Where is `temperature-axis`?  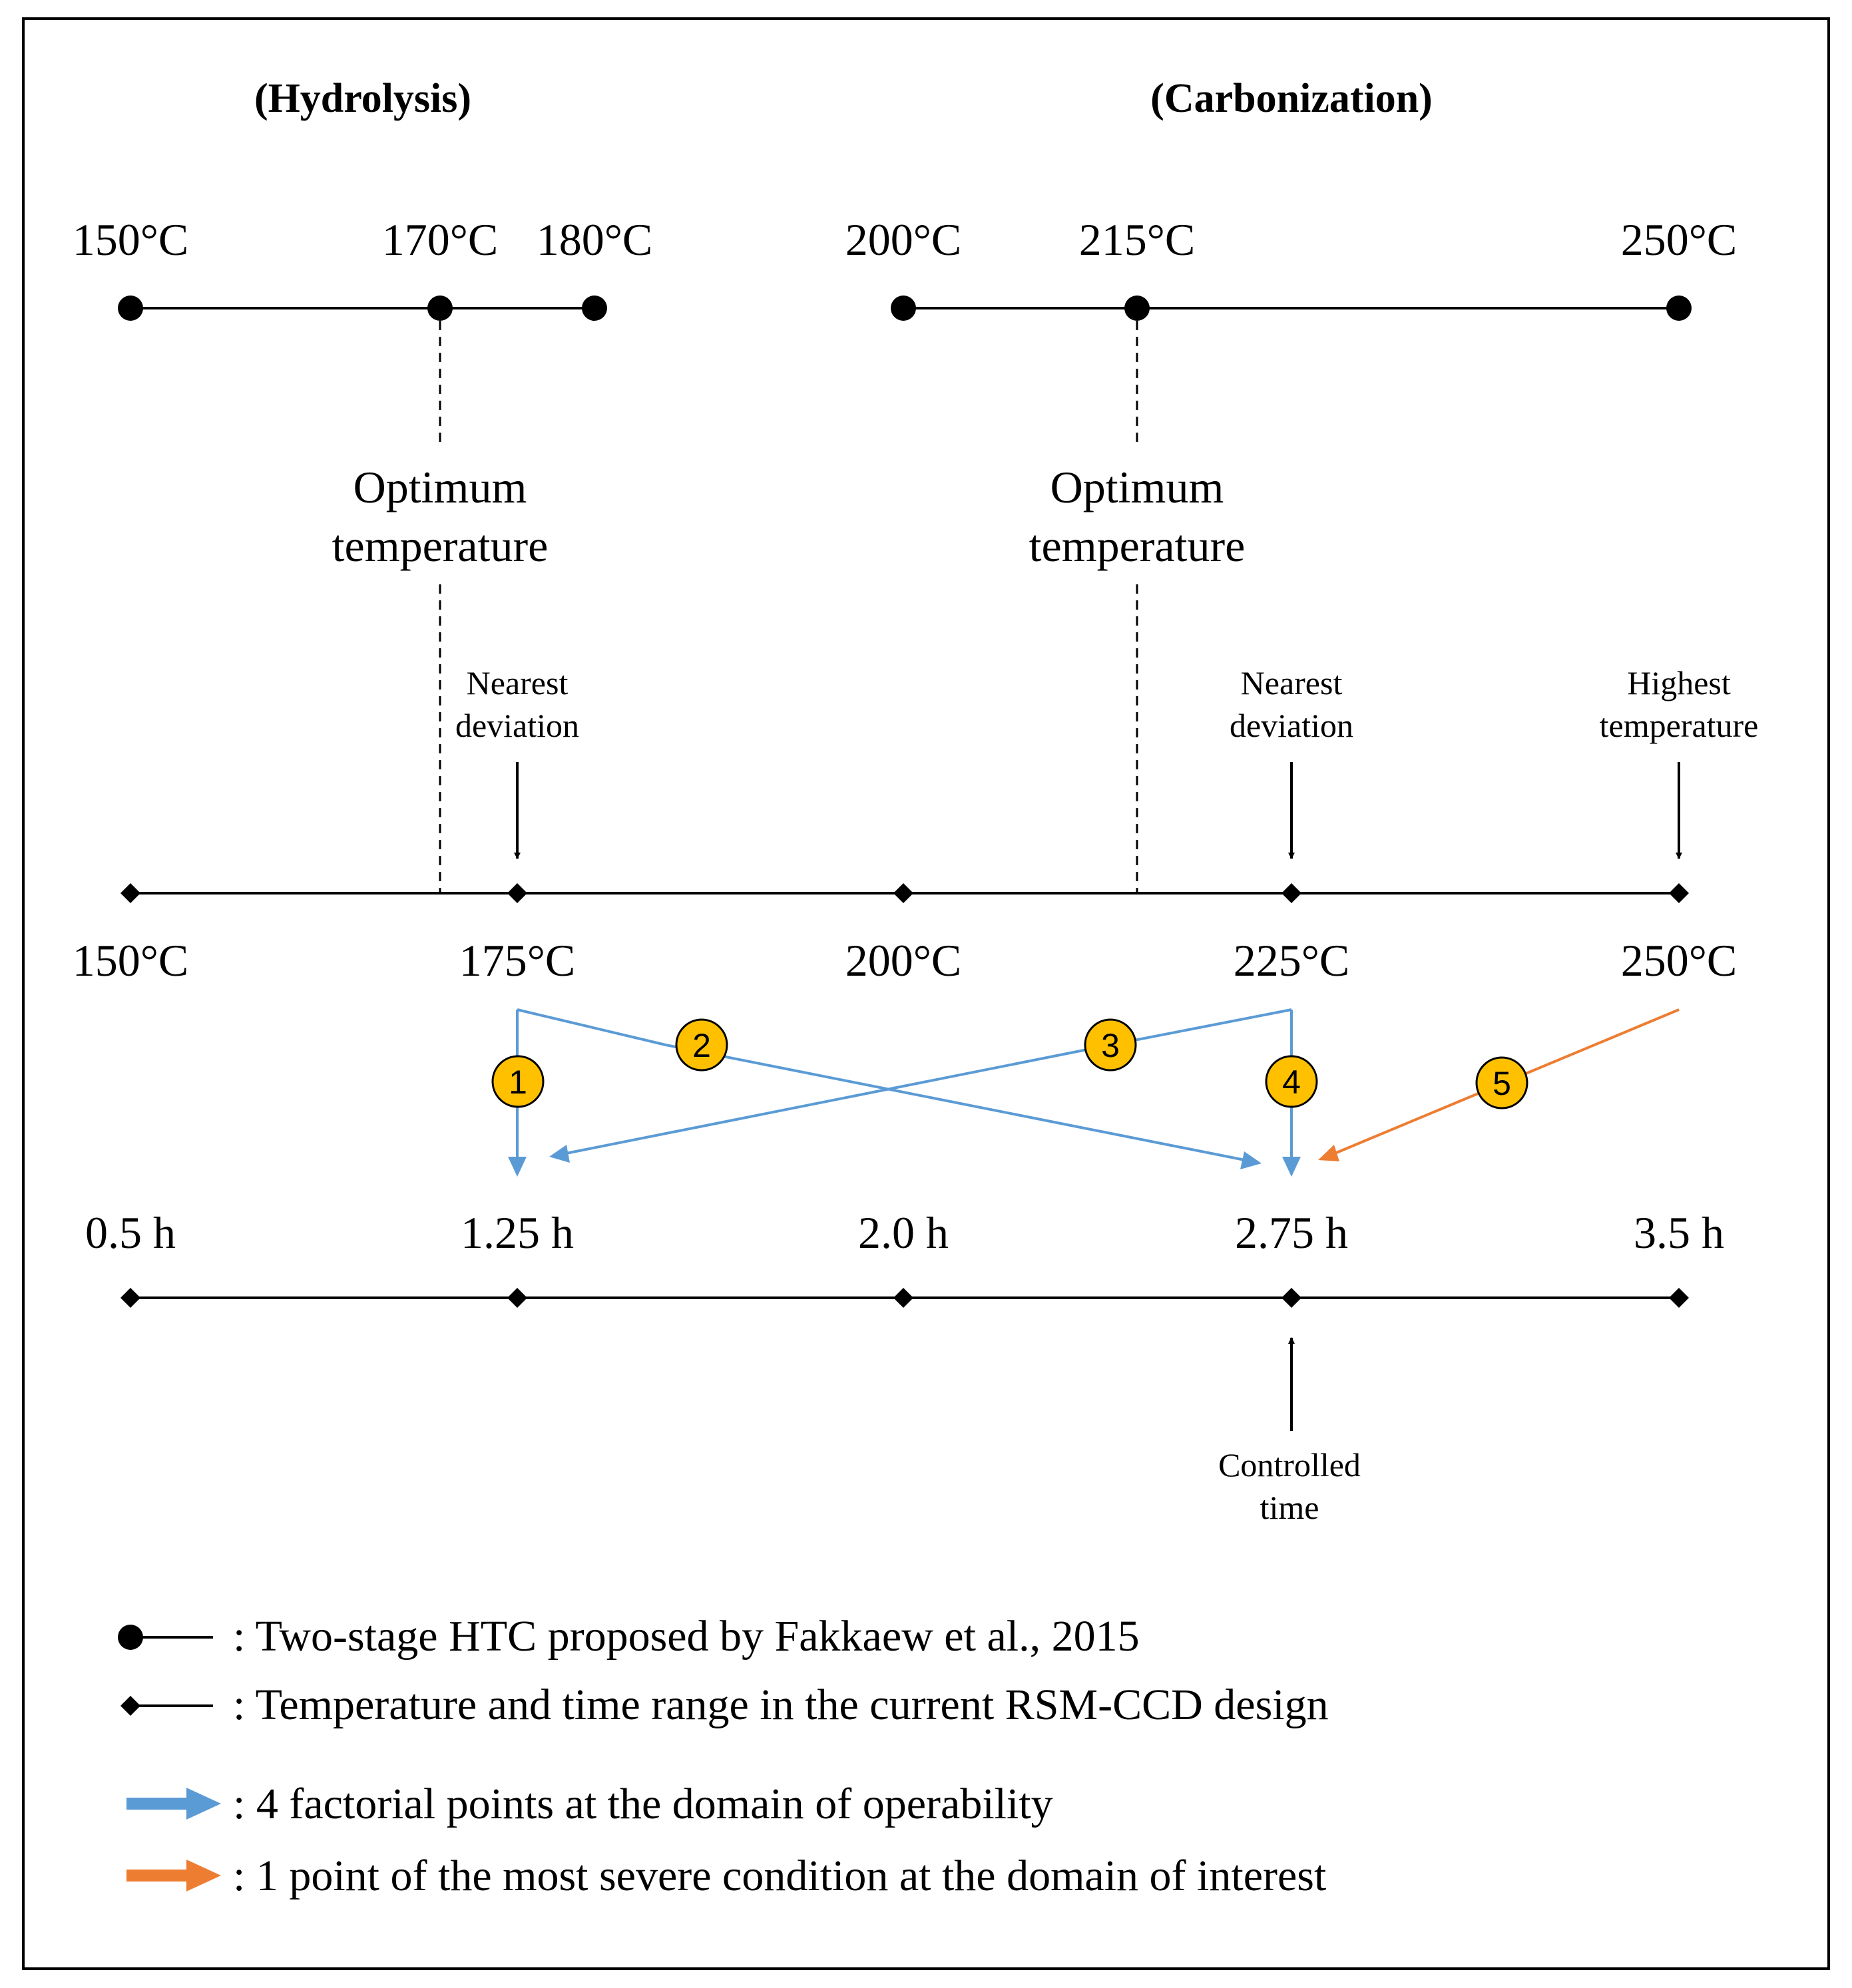 temperature-axis is located at coordinates (904, 893).